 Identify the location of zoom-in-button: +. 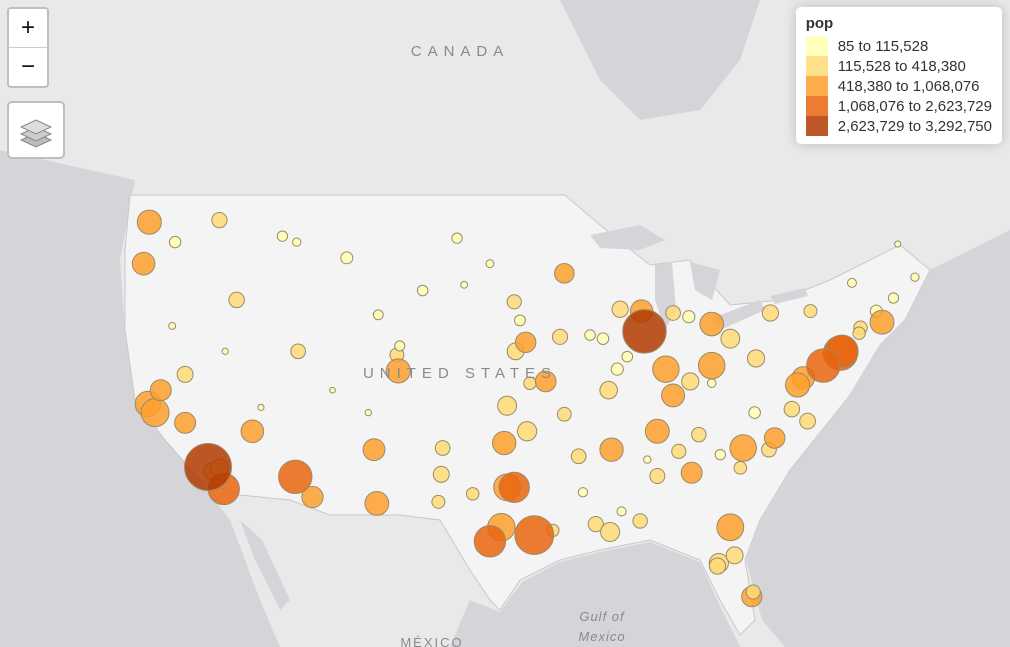
(27, 27).